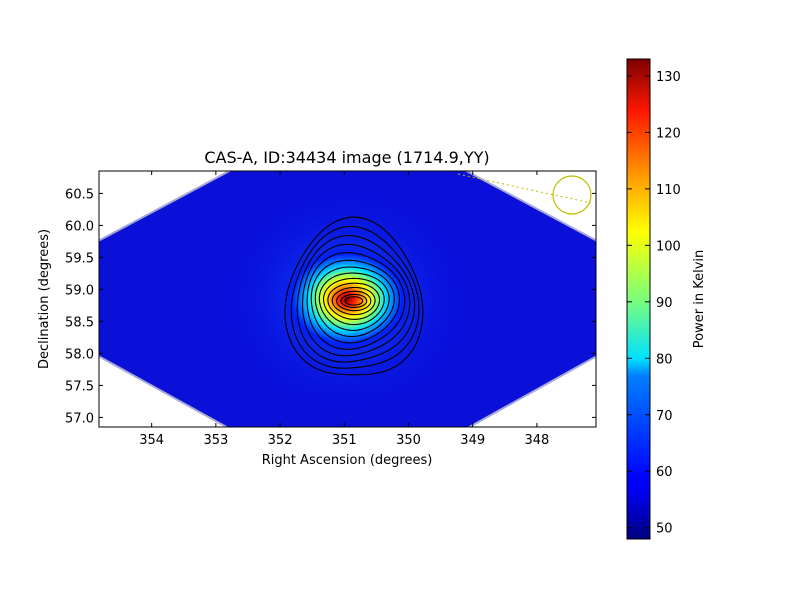 The height and width of the screenshot is (600, 800). I want to click on y-tick-label: 57.0, so click(79, 418).